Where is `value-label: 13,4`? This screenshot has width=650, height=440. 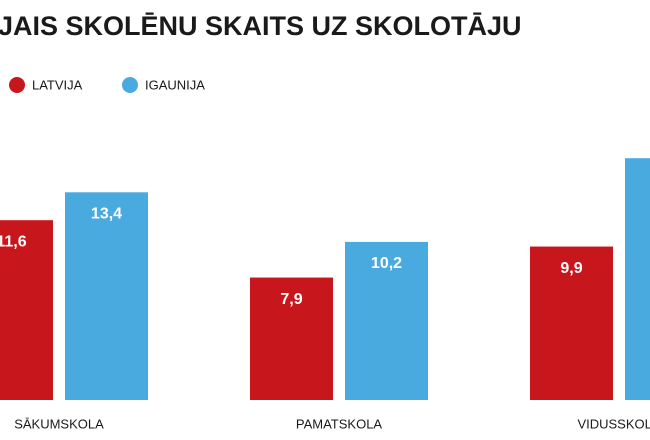
value-label: 13,4 is located at coordinates (106, 214).